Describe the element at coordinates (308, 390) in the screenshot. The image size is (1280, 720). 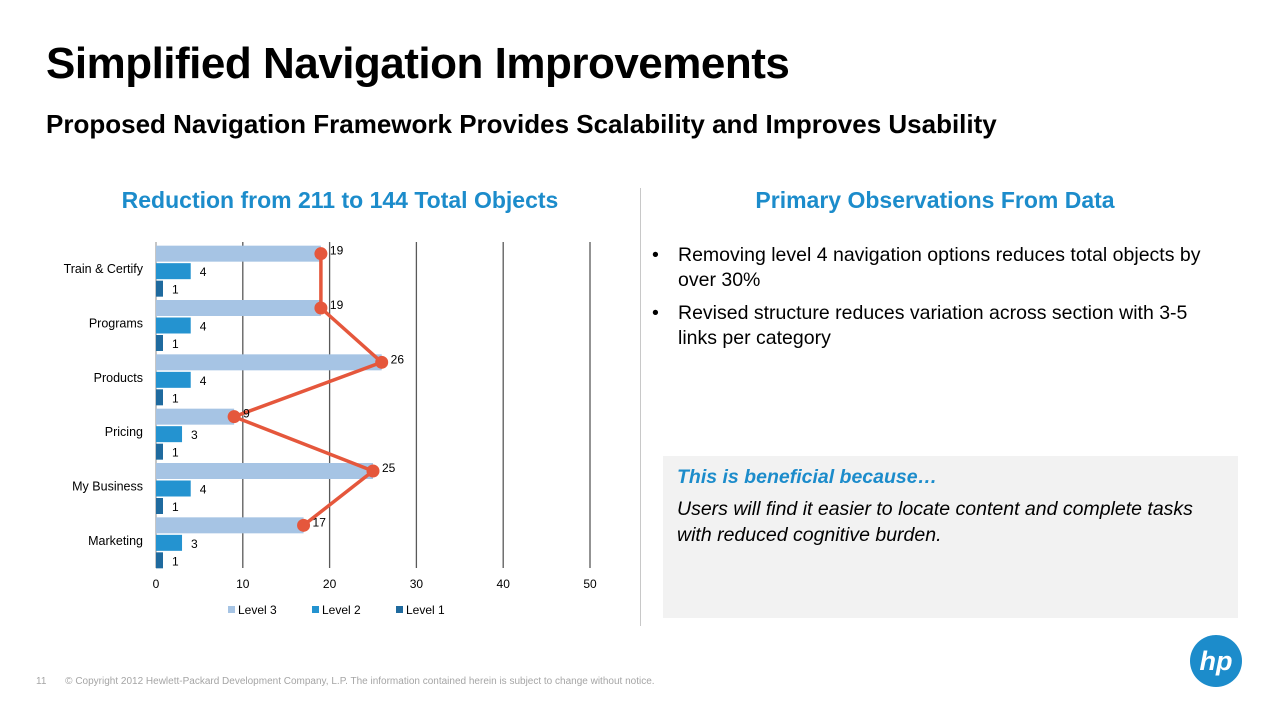
I see `trend-line` at that location.